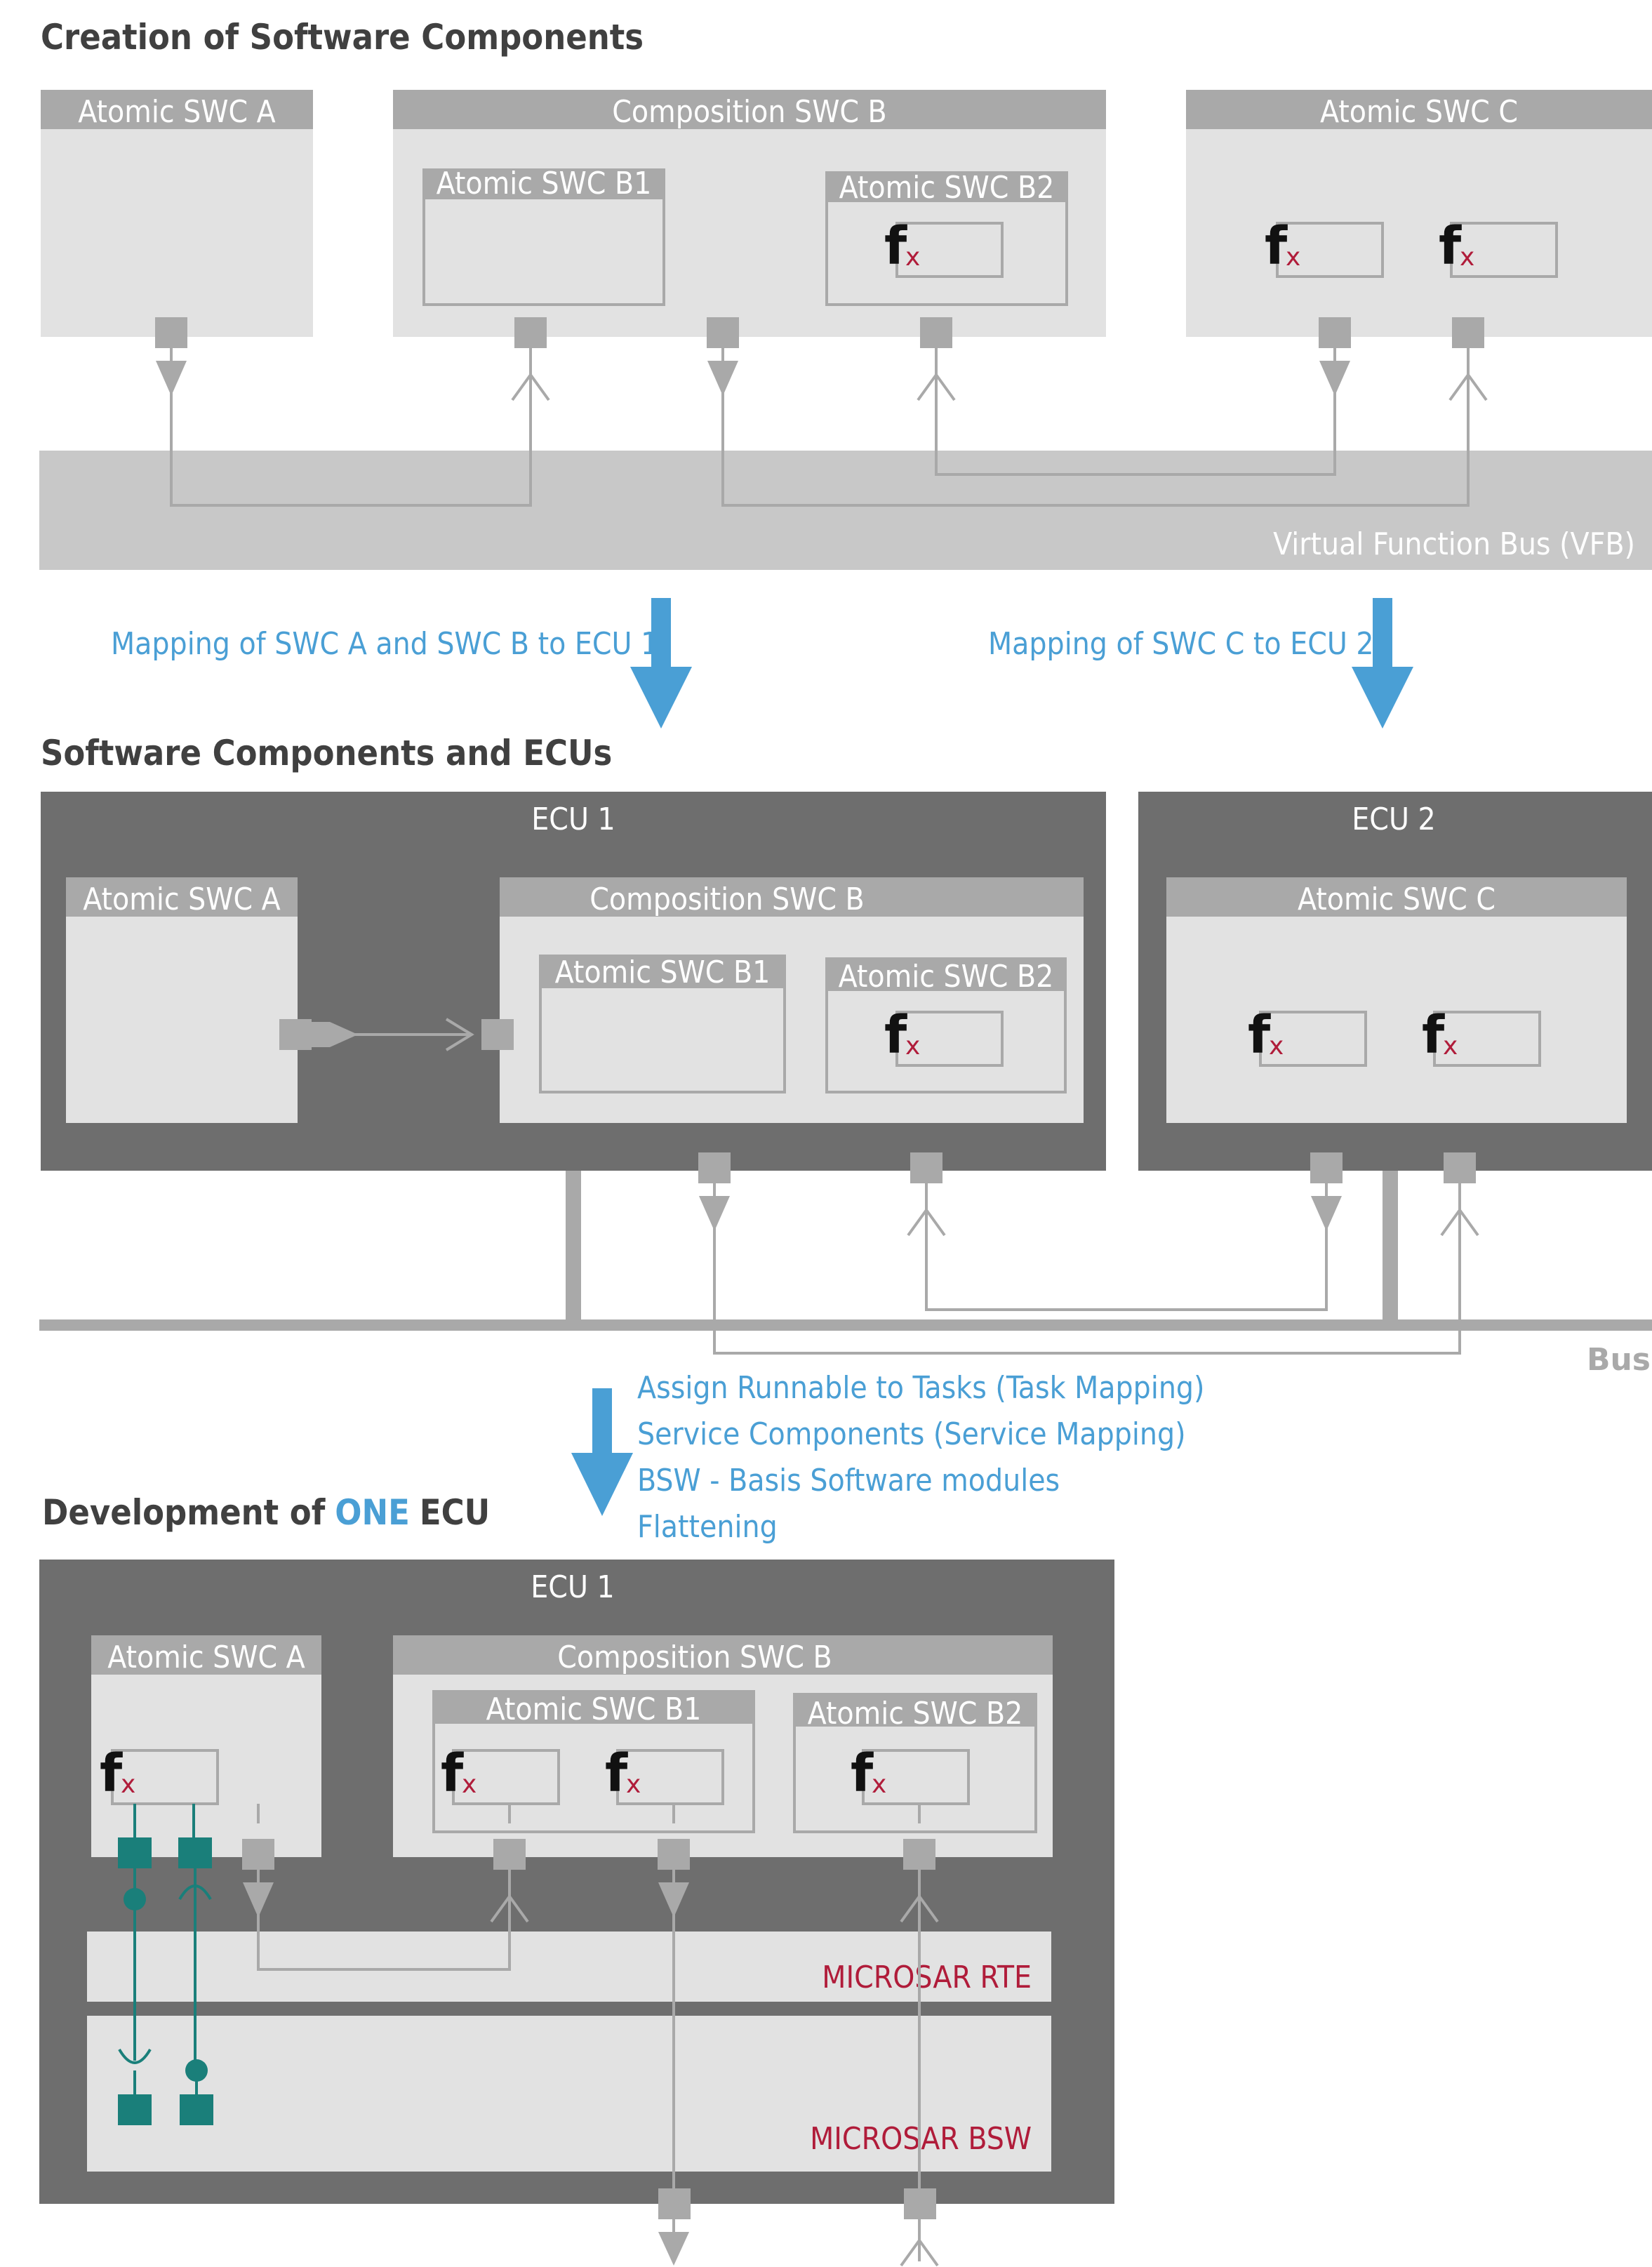  What do you see at coordinates (848, 1480) in the screenshot?
I see `step-3: BSW - Basis Software modules` at bounding box center [848, 1480].